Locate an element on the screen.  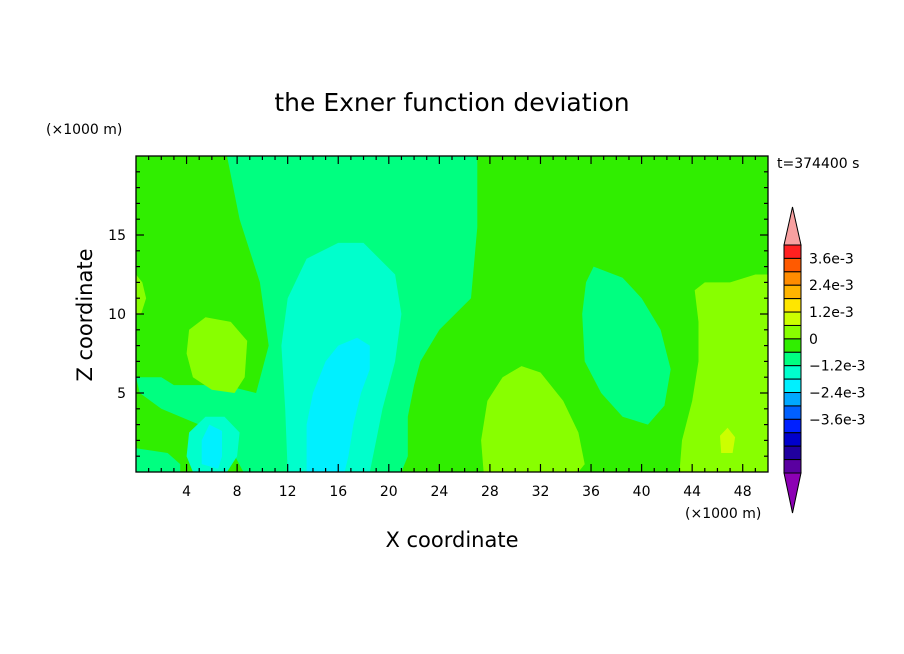
colorbar-label: 1.2e-3 is located at coordinates (831, 313).